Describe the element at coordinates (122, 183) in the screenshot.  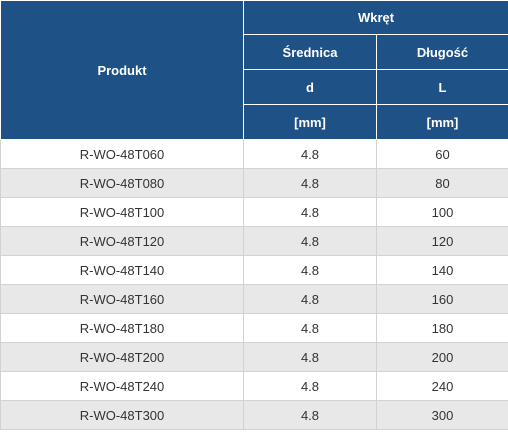
I see `cell-product: R-WO-48T080` at that location.